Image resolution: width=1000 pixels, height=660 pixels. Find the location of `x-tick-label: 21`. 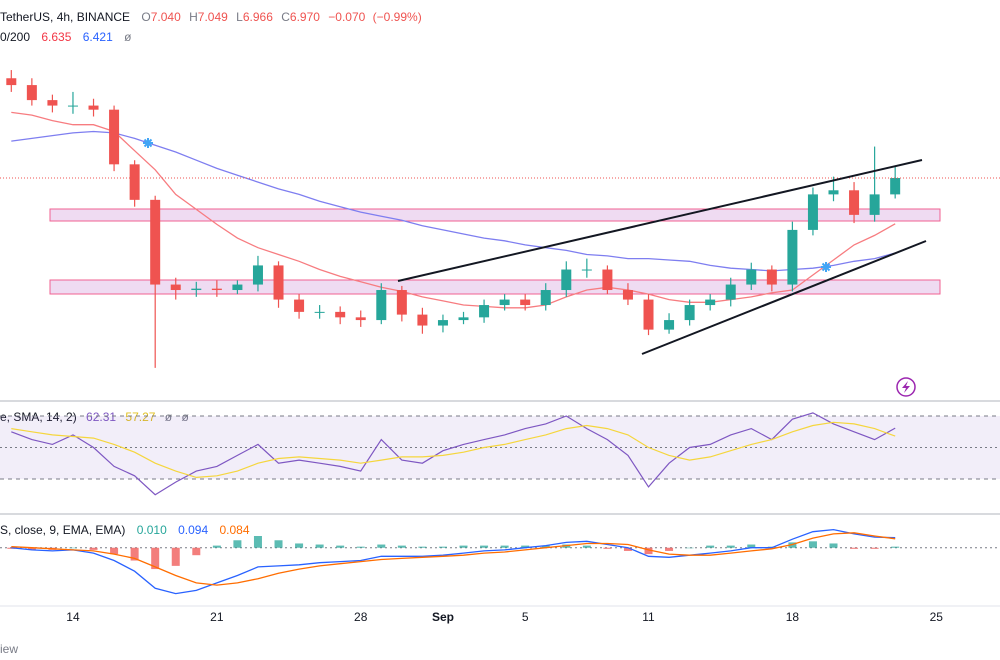

x-tick-label: 21 is located at coordinates (217, 617).